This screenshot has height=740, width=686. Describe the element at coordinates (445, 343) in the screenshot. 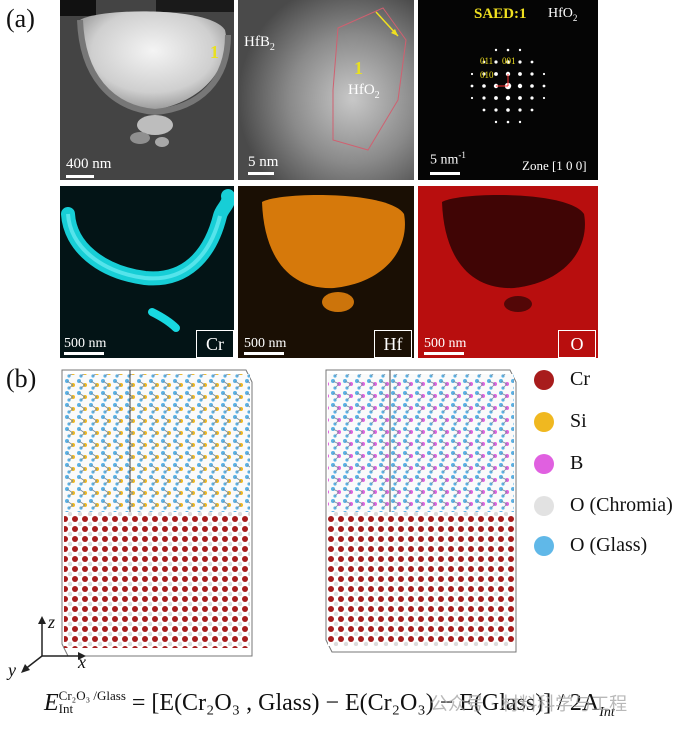

I see `eds-map-o-scale-label: 500 nm` at that location.